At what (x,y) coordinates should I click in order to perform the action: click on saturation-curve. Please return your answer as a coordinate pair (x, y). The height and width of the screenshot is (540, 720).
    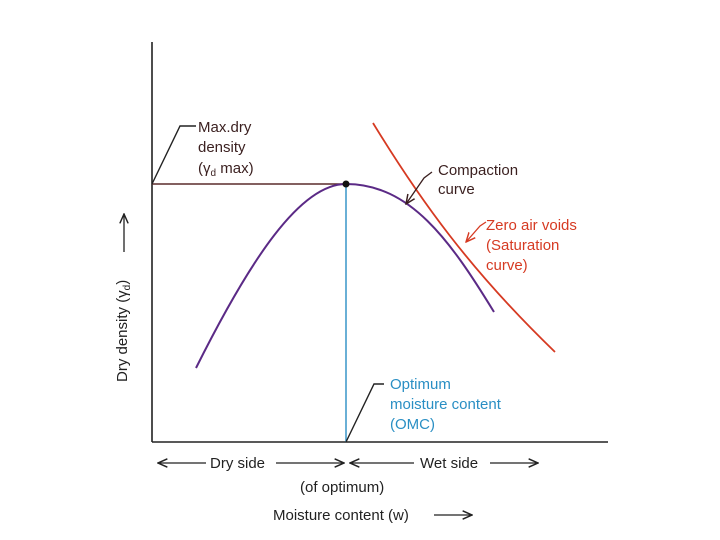
    Looking at the image, I should click on (464, 237).